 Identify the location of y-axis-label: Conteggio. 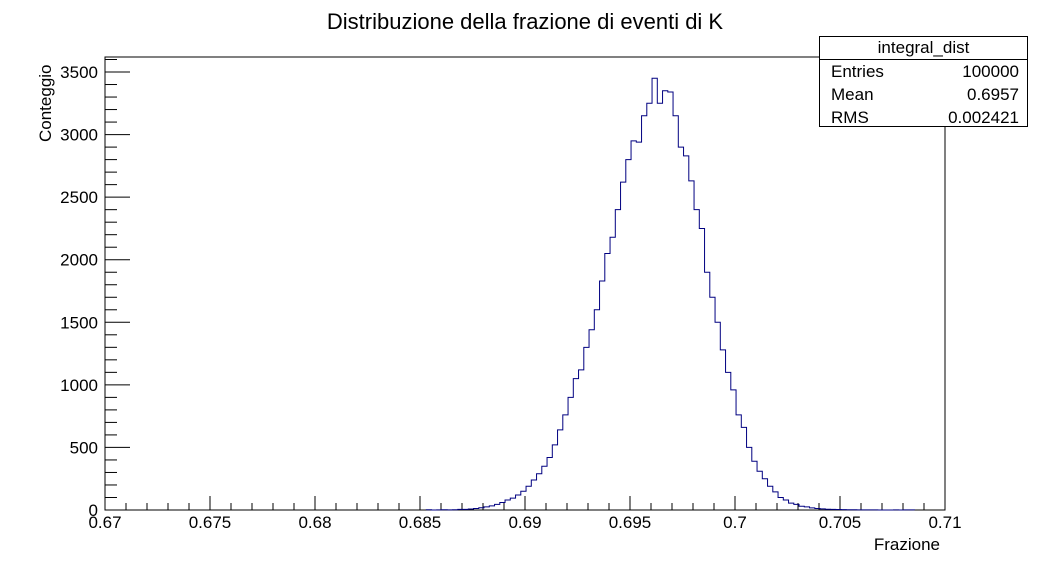
(45, 103).